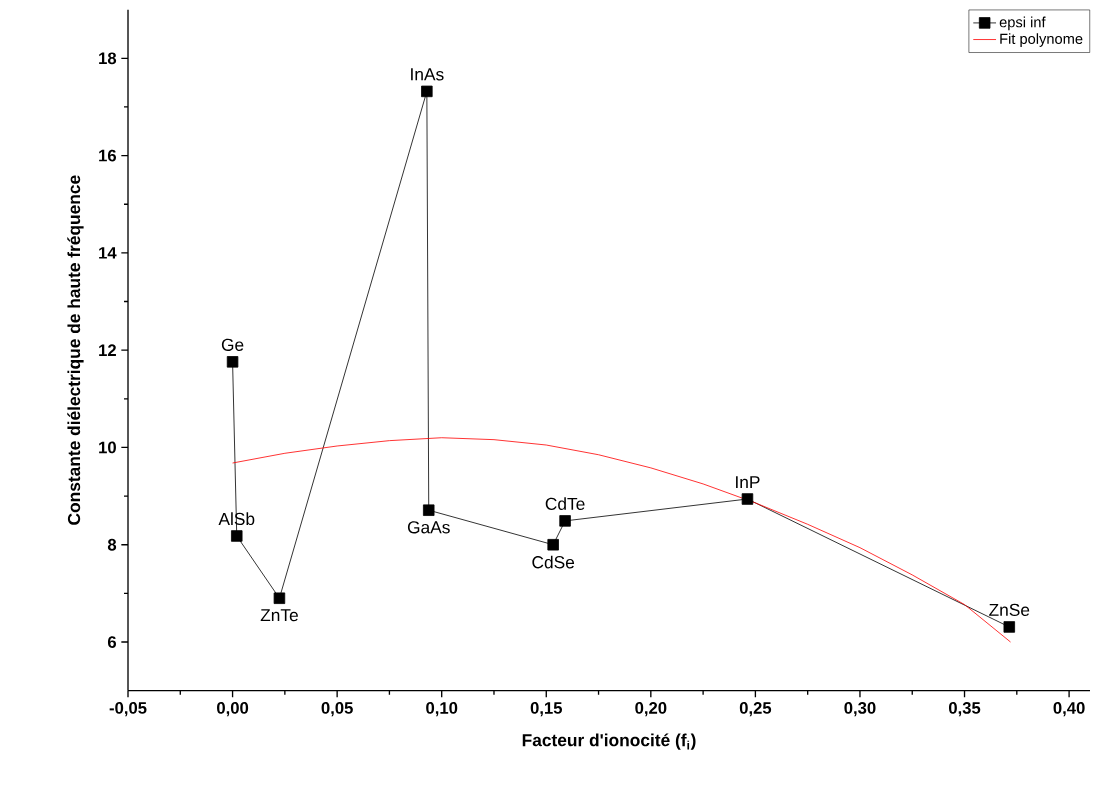  Describe the element at coordinates (128, 709) in the screenshot. I see `x-tick-label: -0,05` at that location.